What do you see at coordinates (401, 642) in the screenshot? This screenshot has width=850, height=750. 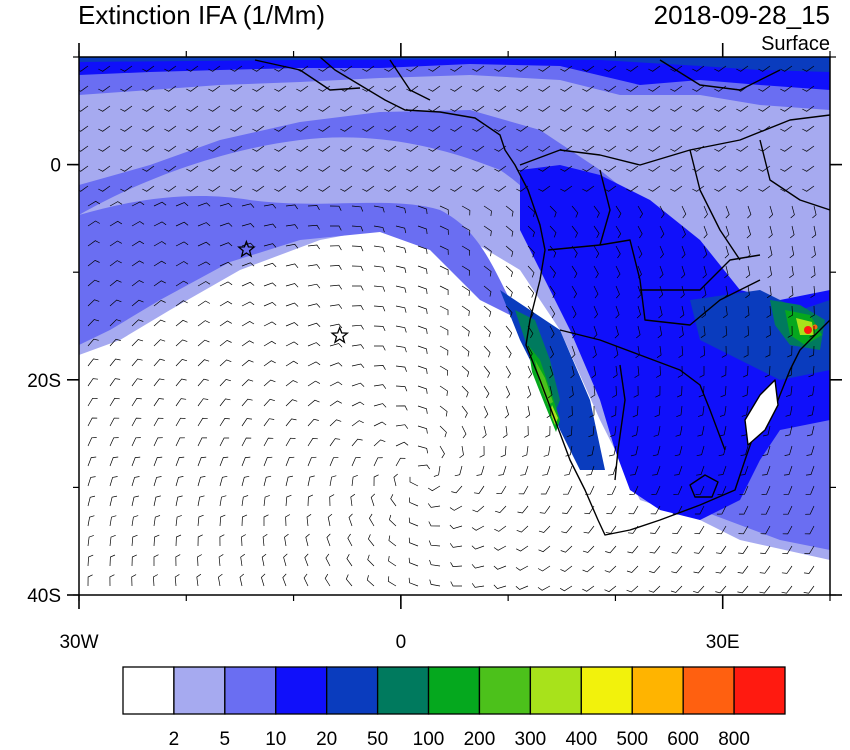 I see `lon-tick-label: 0` at bounding box center [401, 642].